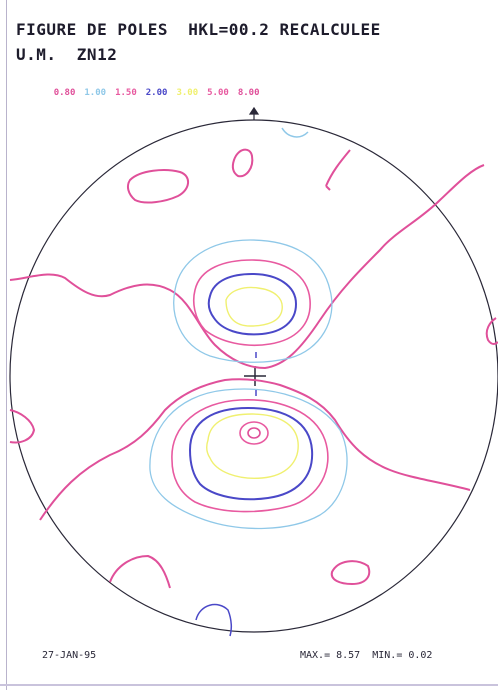 The image size is (498, 690). I want to click on bottom-margin-rule, so click(249, 685).